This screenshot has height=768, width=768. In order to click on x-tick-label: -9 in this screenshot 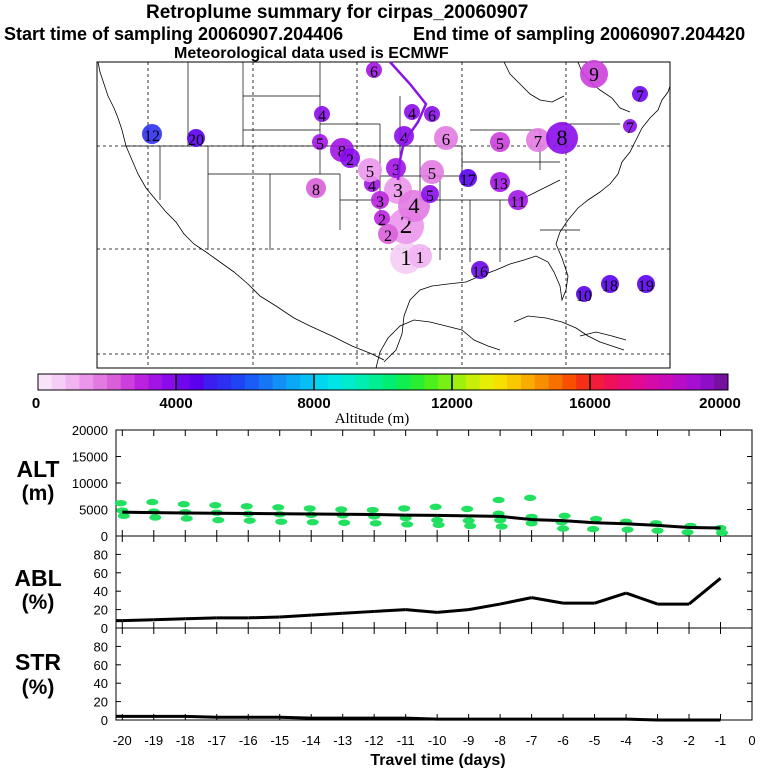, I will do `click(469, 740)`.